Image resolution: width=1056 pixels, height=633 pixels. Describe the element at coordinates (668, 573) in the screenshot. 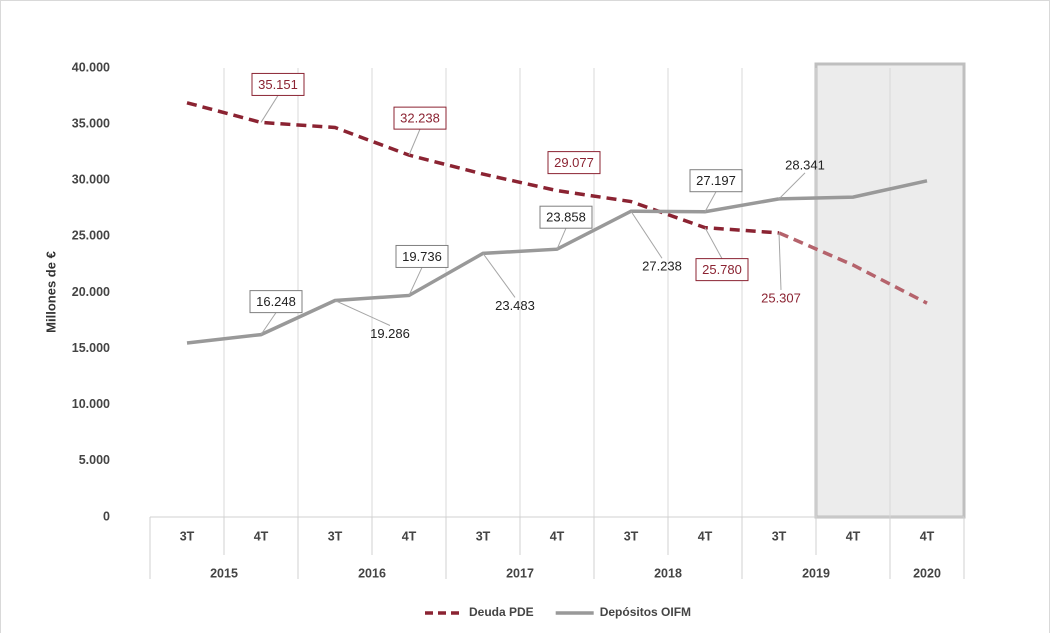

I see `year-label: 2018` at that location.